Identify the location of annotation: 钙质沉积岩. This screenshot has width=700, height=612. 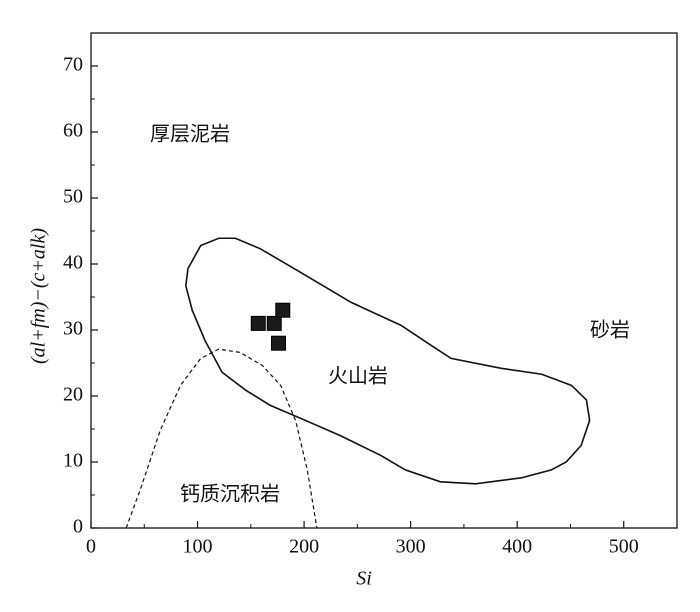
(230, 494).